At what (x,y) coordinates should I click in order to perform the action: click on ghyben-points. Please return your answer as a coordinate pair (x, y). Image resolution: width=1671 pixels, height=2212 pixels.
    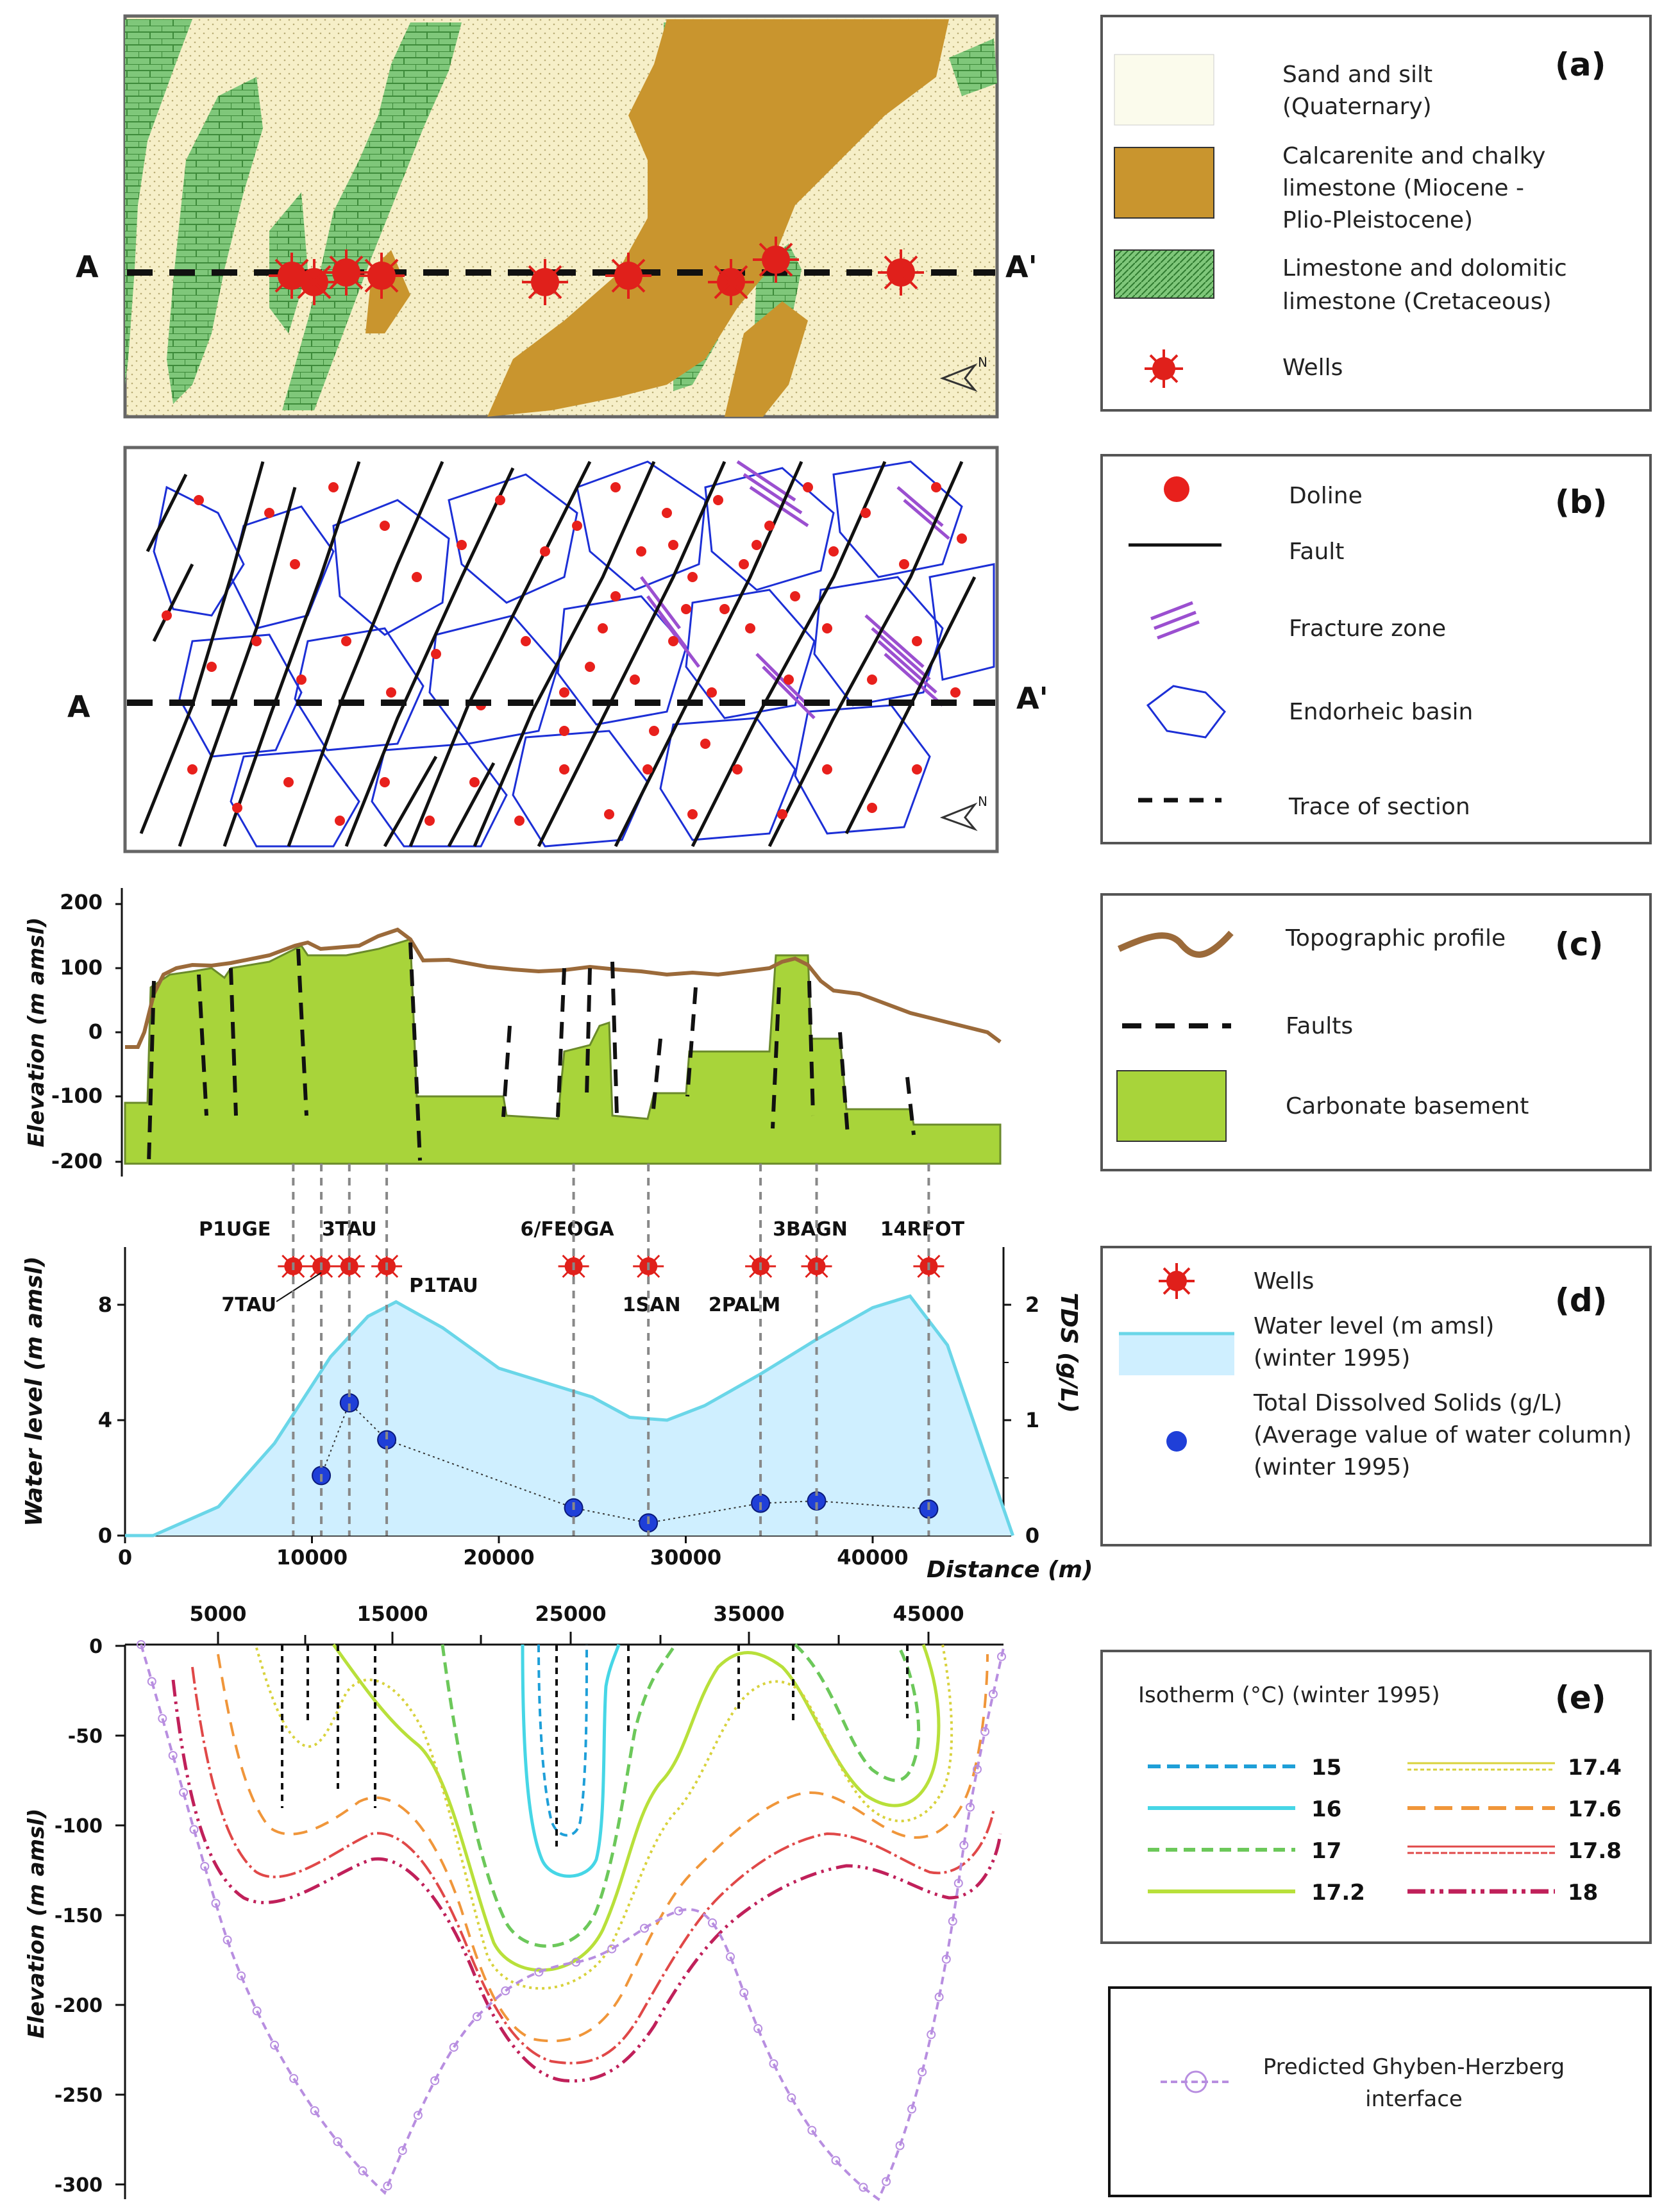
    Looking at the image, I should click on (571, 1916).